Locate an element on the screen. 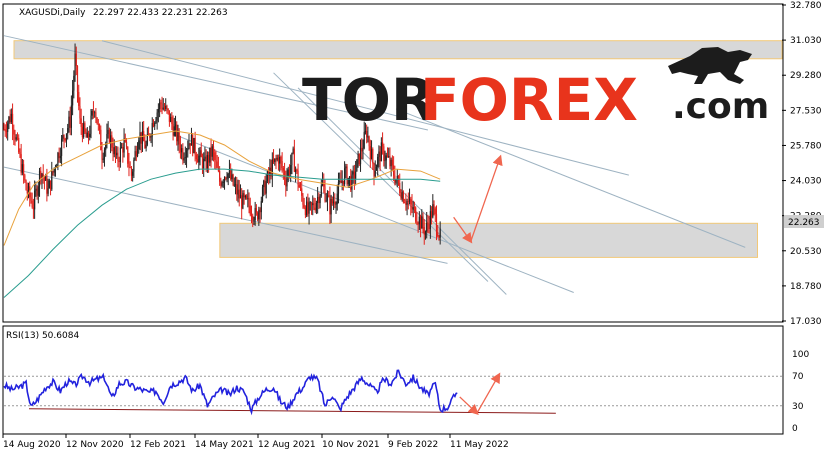  logo-text-tor: TOR is located at coordinates (369, 100).